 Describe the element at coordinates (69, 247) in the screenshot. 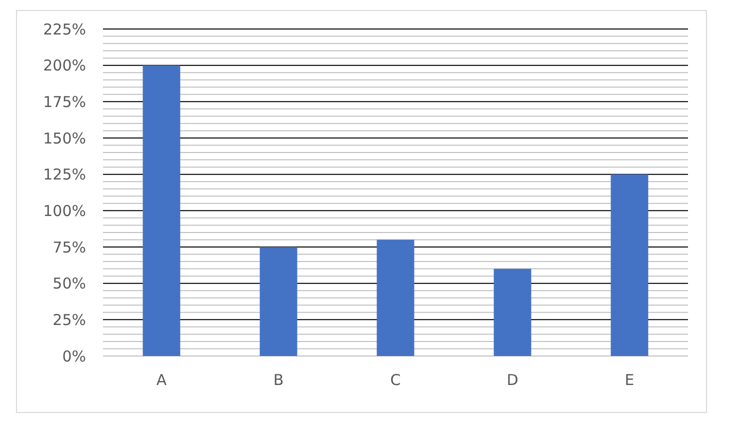

I see `y-tick-label: 75%` at that location.